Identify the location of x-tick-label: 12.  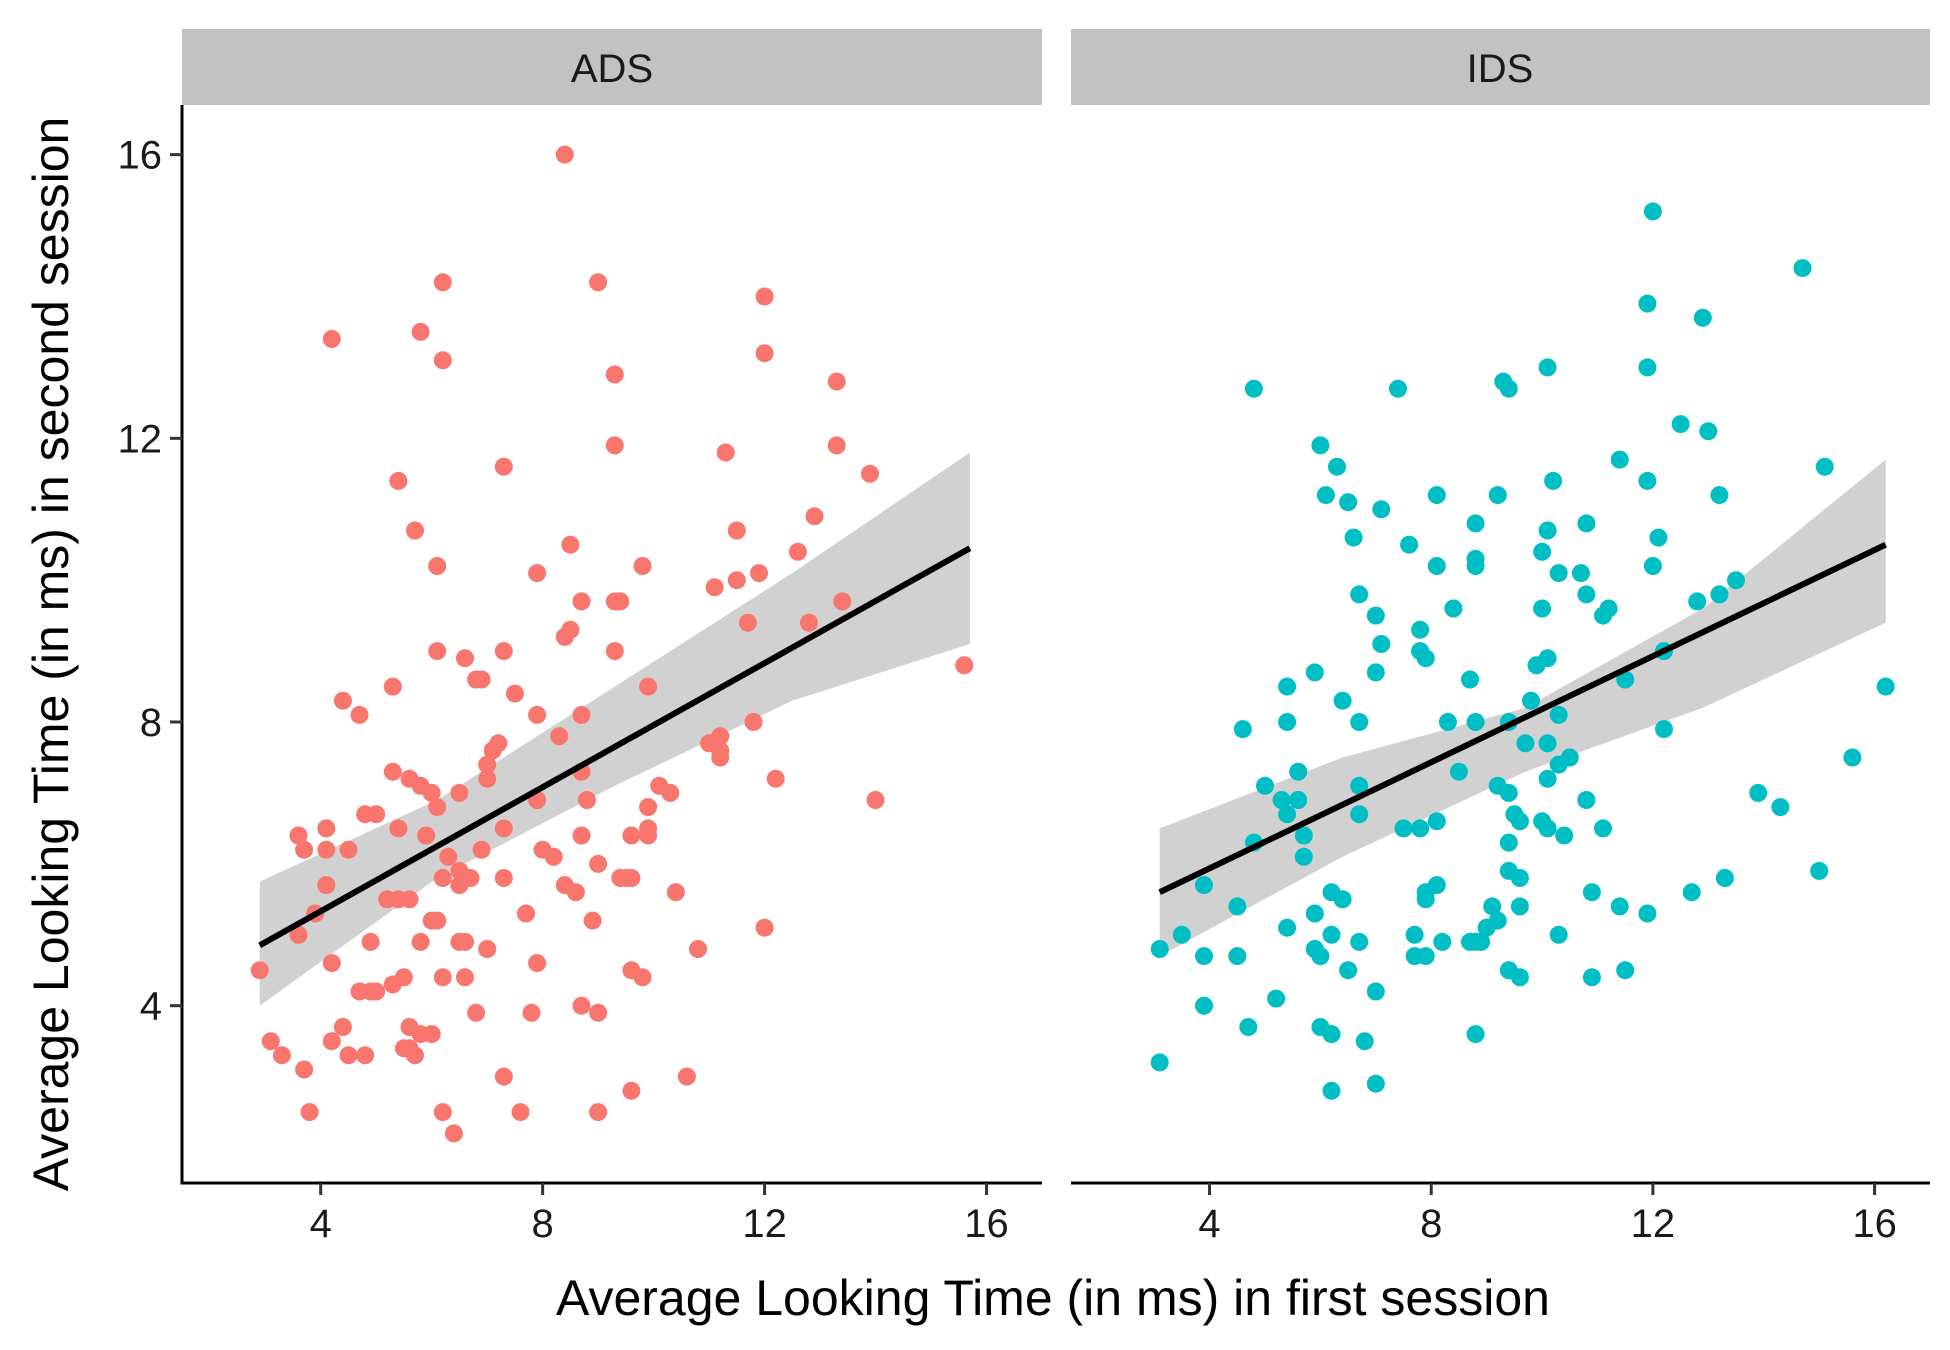
(1653, 1224).